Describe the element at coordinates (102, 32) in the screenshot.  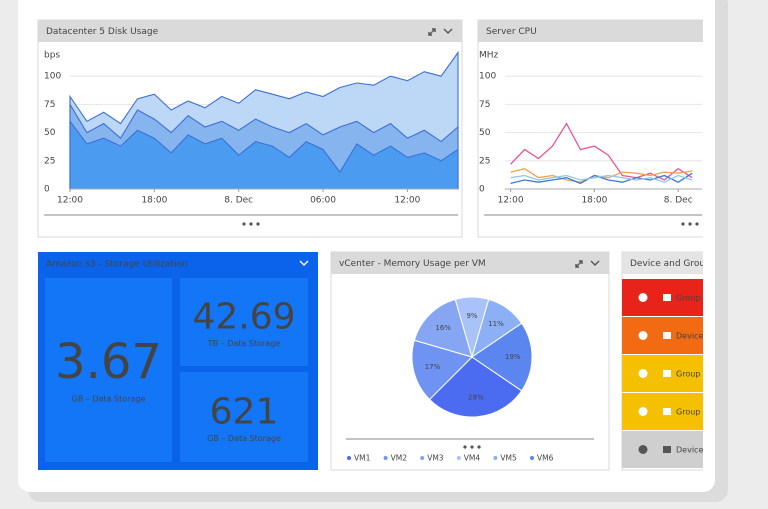
I see `widget-title: Datacenter 5 Disk Usage` at that location.